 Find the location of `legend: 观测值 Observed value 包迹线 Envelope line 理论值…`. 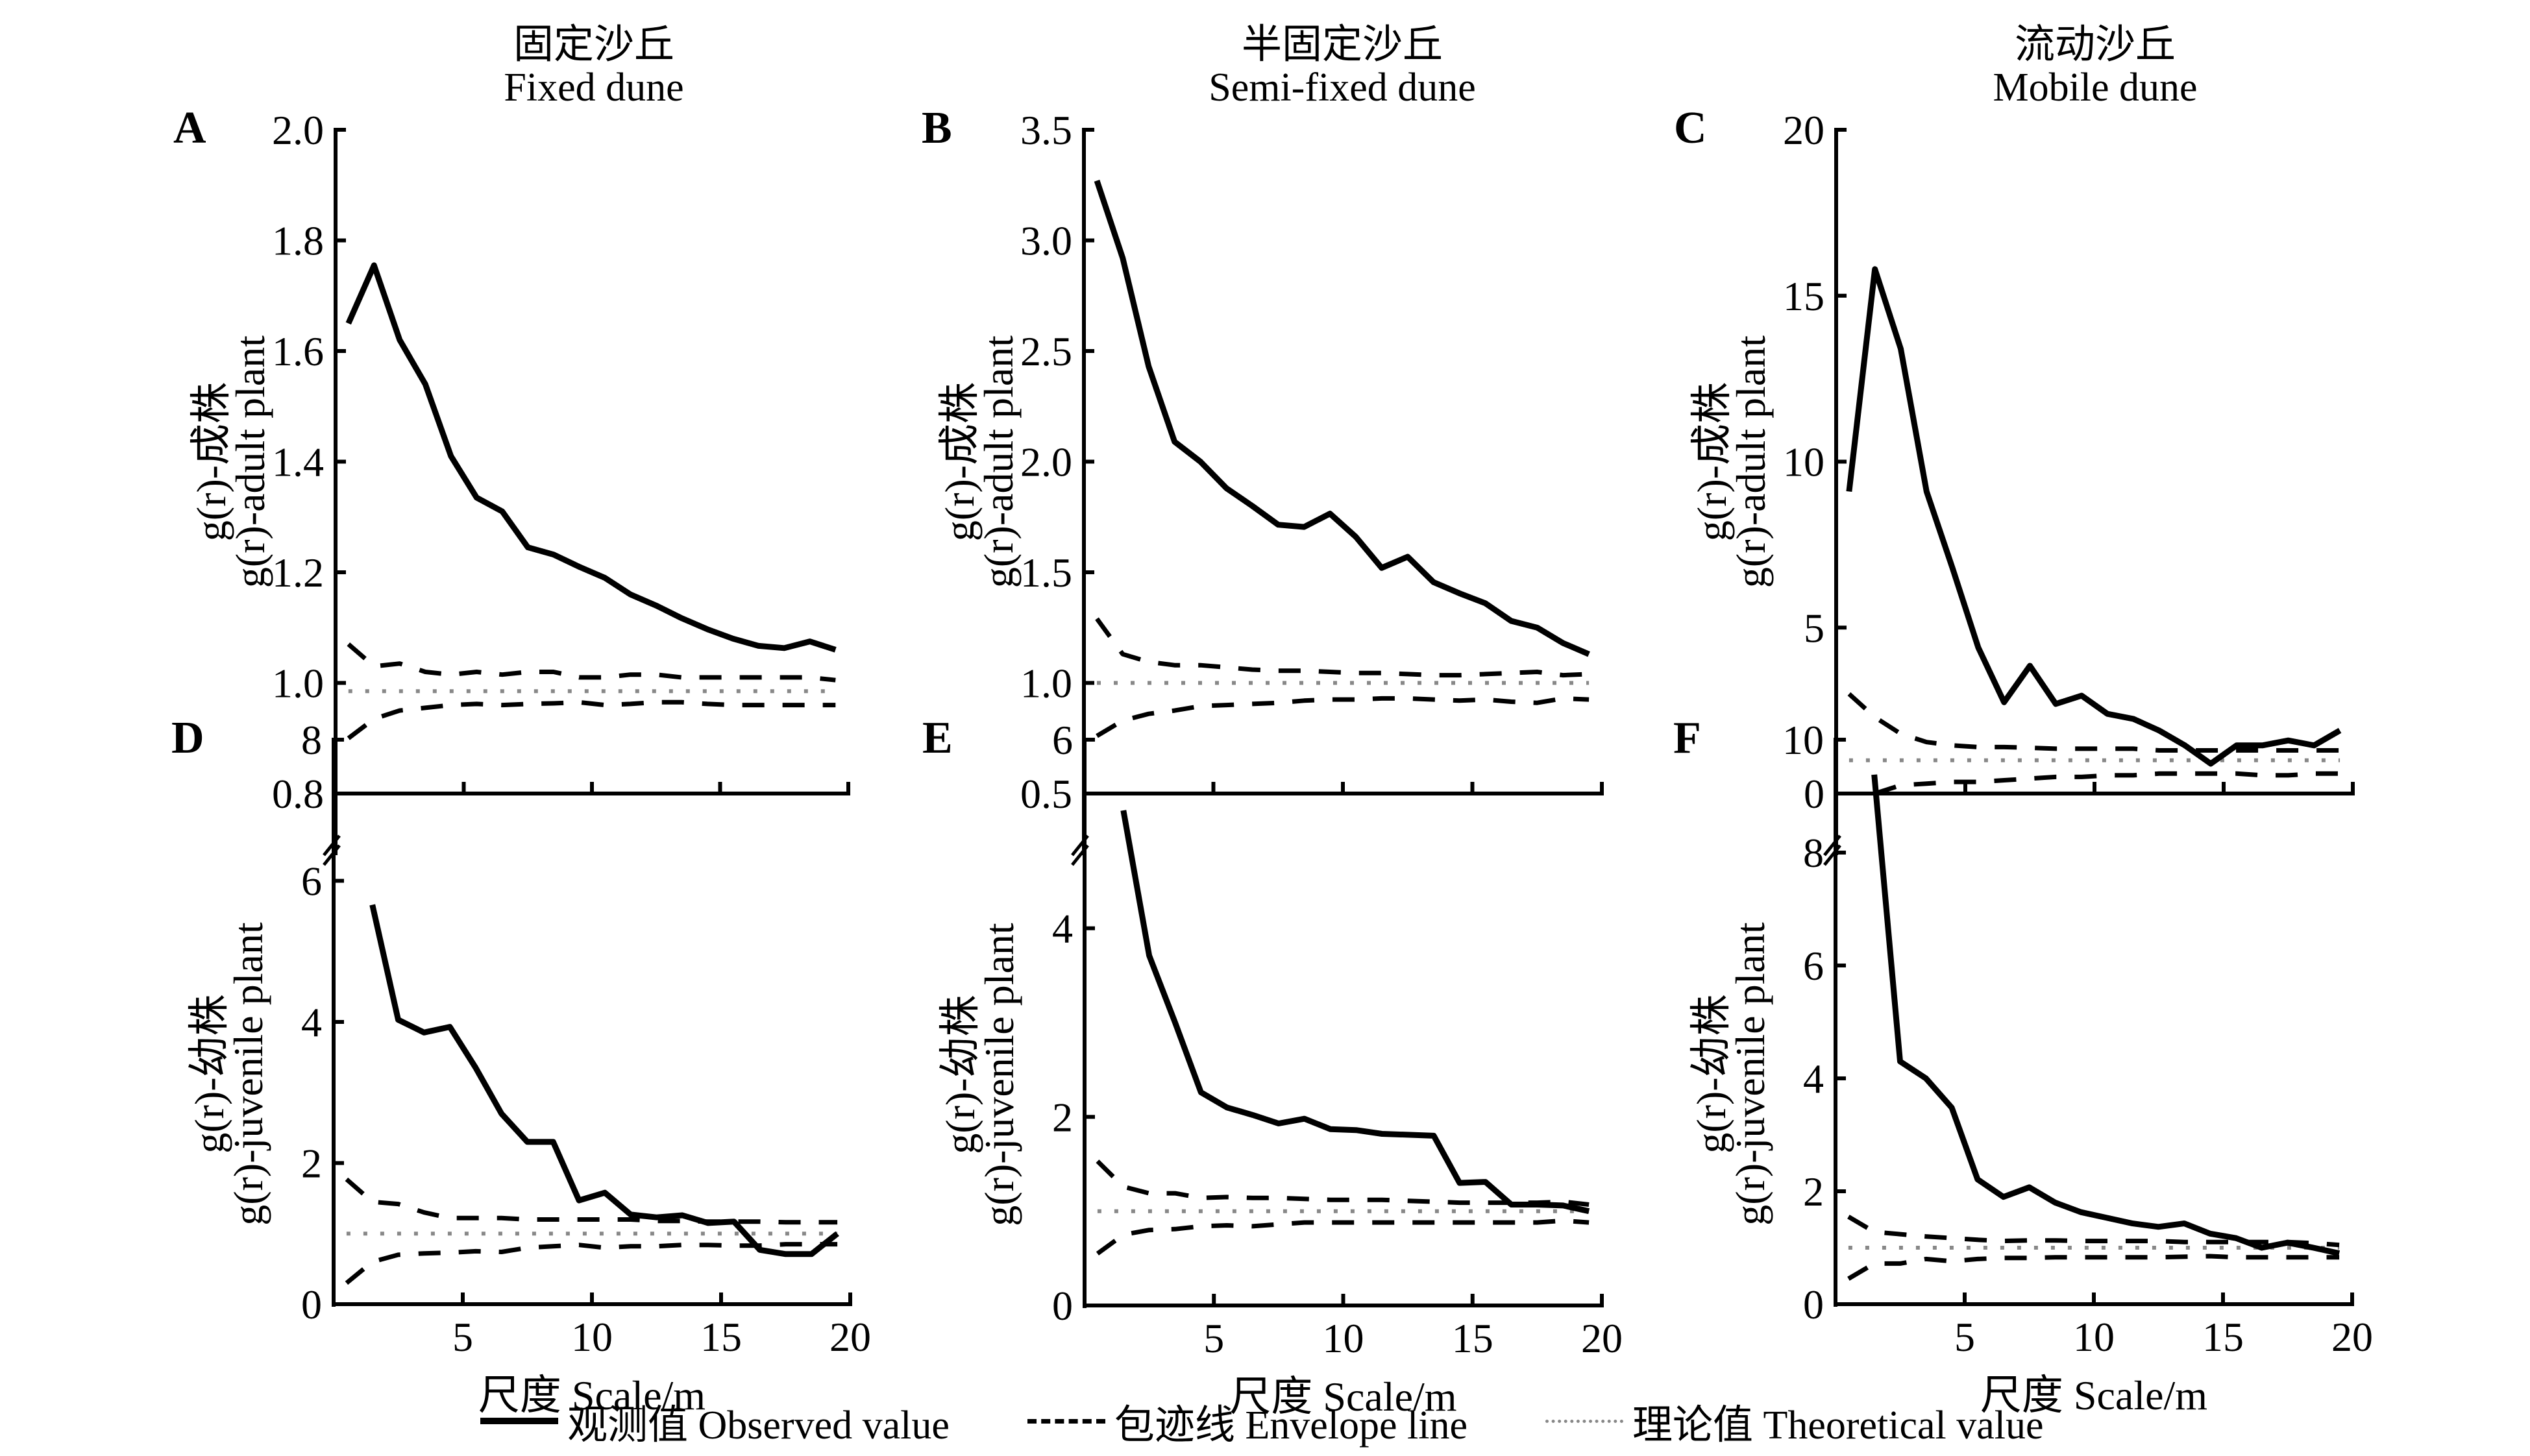

legend: 观测值 Observed value 包迹线 Envelope line 理论值… is located at coordinates (1301, 1421).